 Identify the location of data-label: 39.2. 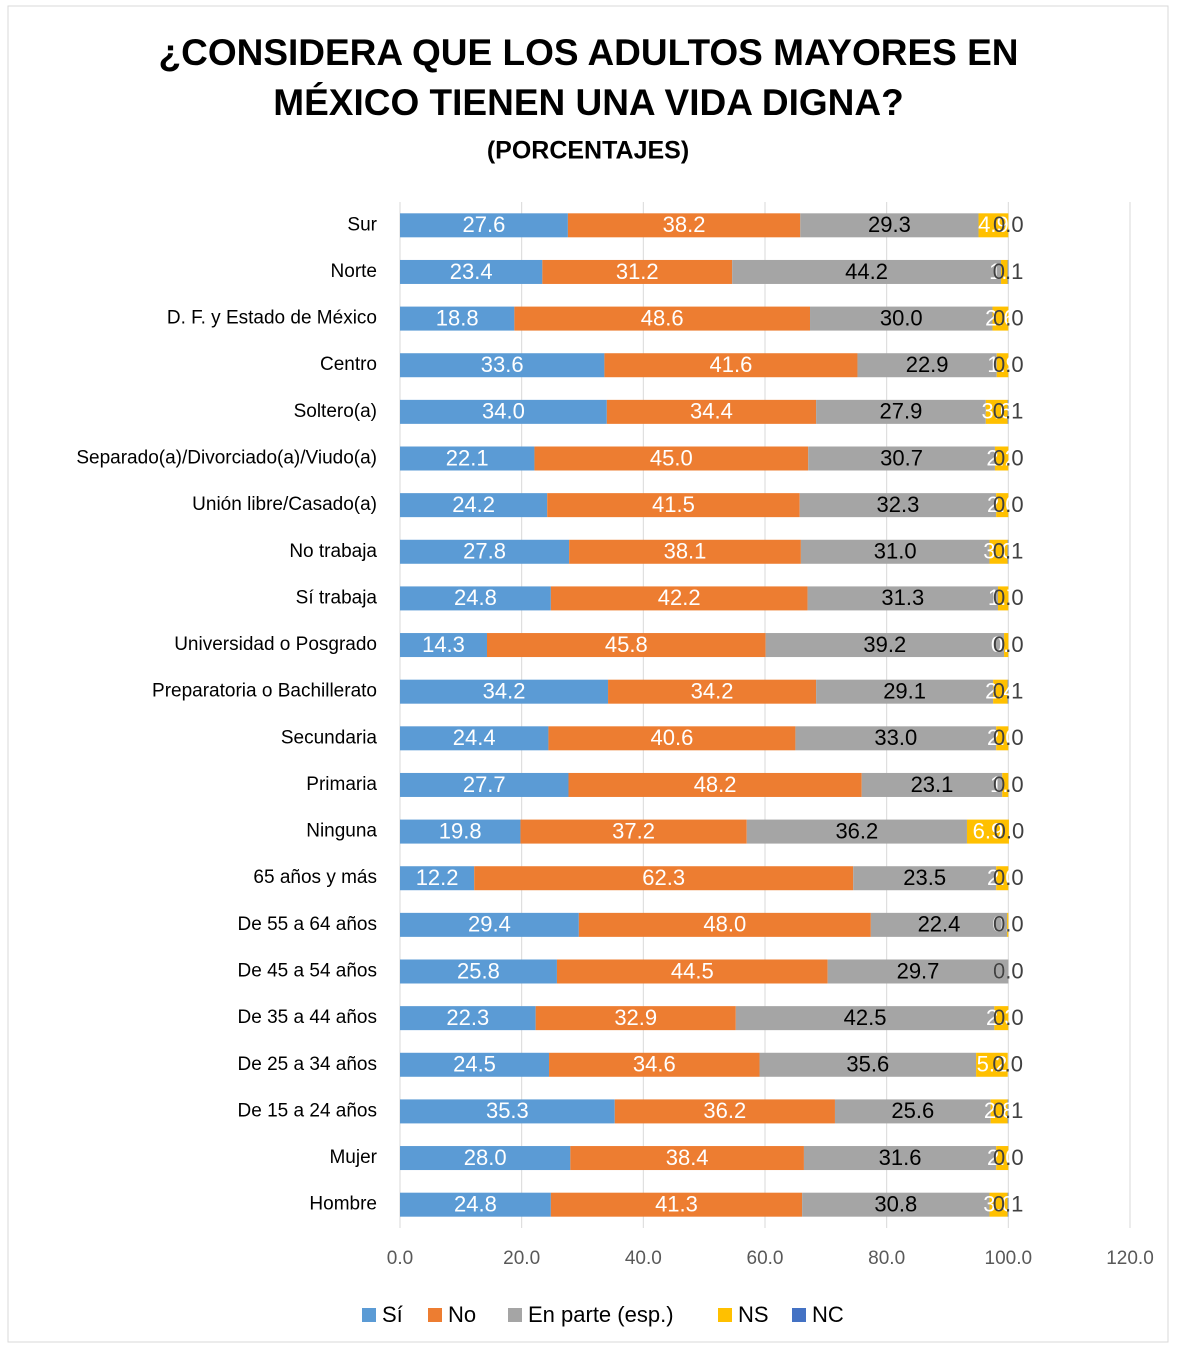
(884, 644).